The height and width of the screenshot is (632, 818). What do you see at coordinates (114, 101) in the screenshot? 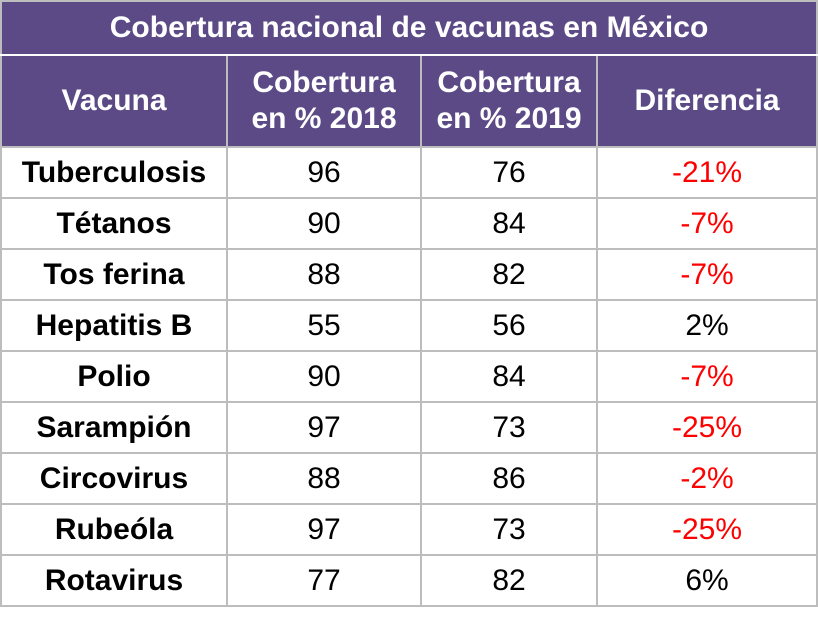
I see `header-vacuna: Vacuna` at bounding box center [114, 101].